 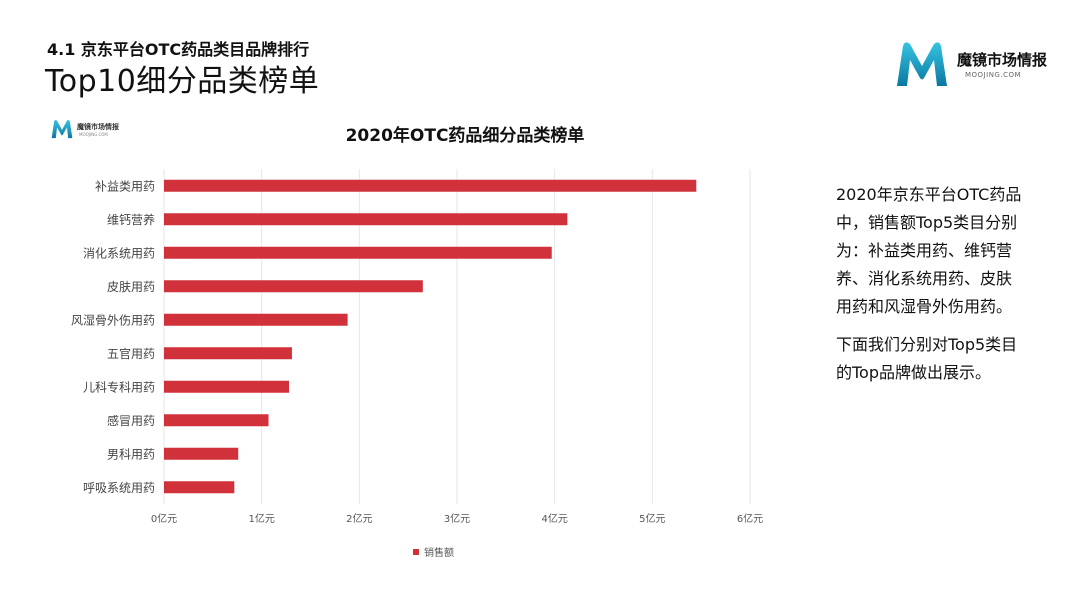 I want to click on category-label: 男科用药, so click(x=131, y=454).